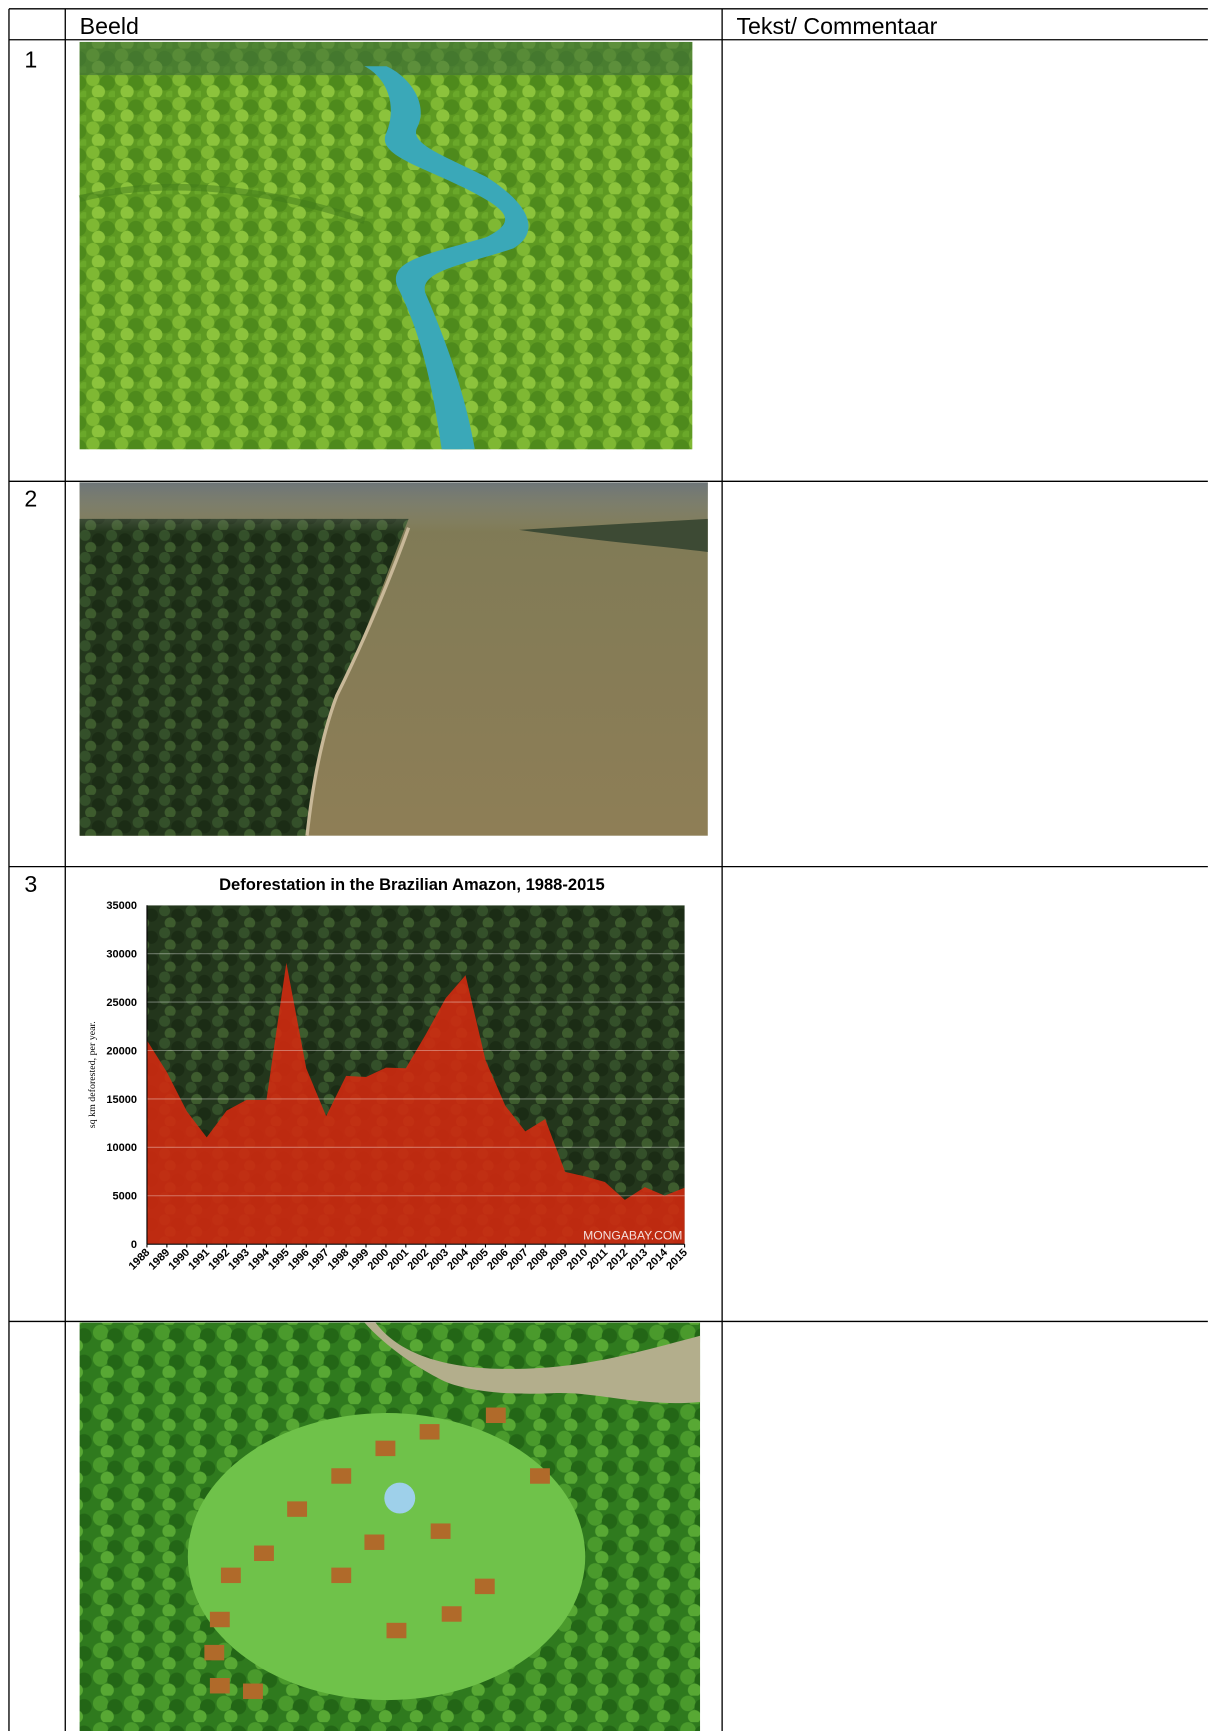 This screenshot has height=1731, width=1208. Describe the element at coordinates (558, 1260) in the screenshot. I see `x-tick-label: 2009` at that location.